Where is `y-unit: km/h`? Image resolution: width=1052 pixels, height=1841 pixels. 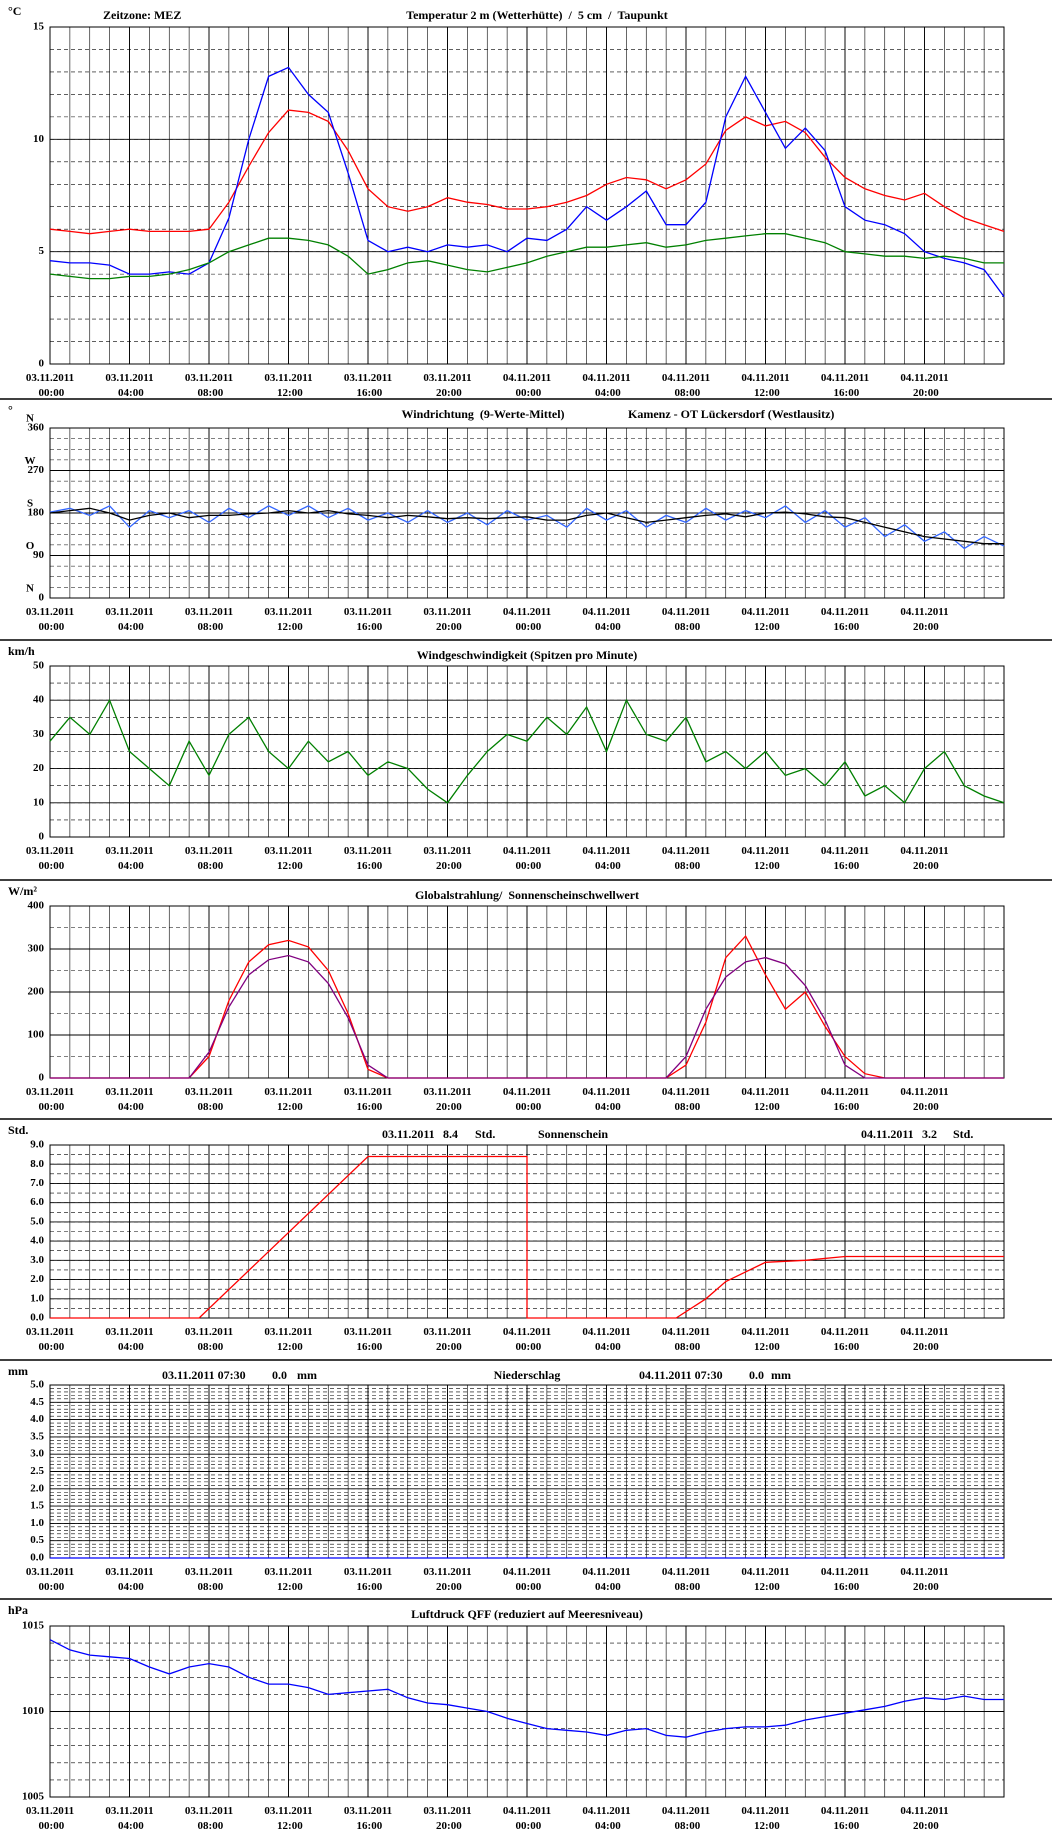 y-unit: km/h is located at coordinates (21, 651).